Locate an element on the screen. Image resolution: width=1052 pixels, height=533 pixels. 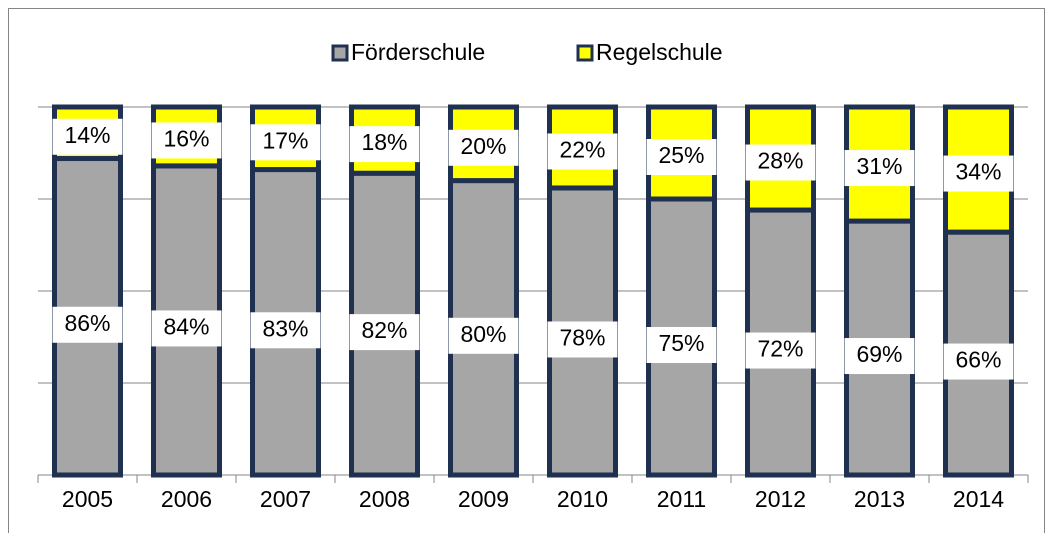
data-label: 31% is located at coordinates (879, 166).